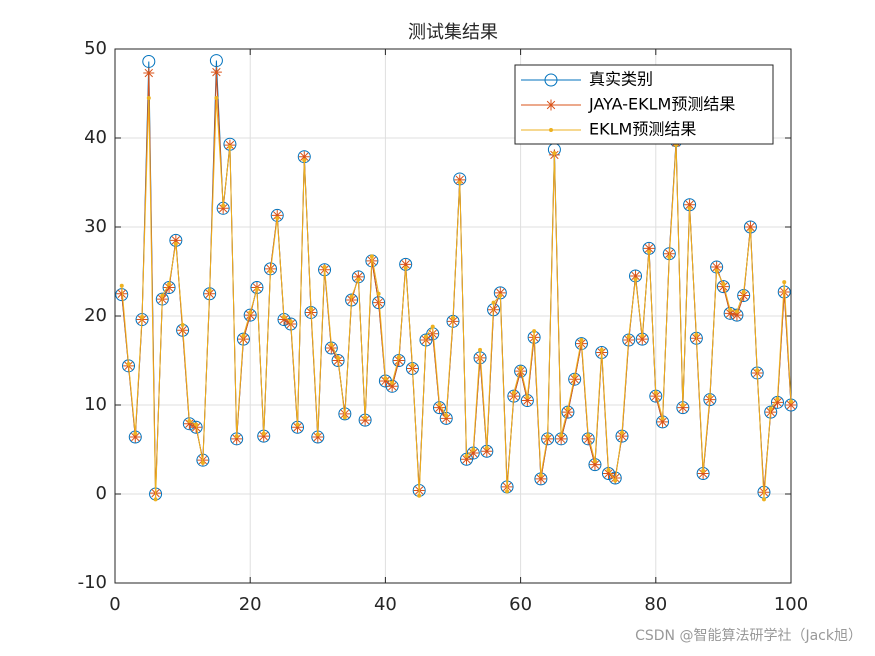  I want to click on legend-label: JAYA-EKLM预测结果, so click(661, 104).